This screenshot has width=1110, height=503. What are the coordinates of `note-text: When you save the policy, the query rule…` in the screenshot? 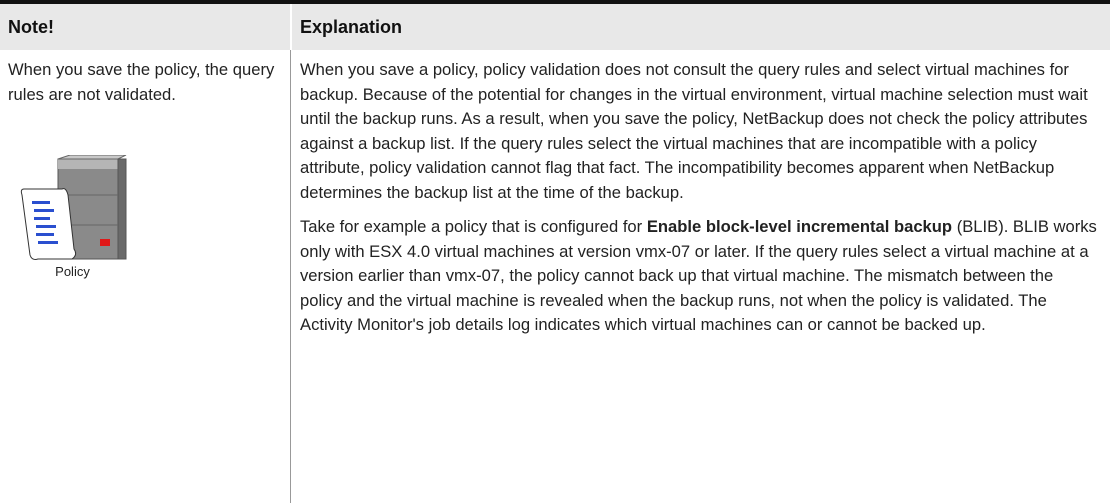 It's located at (141, 82).